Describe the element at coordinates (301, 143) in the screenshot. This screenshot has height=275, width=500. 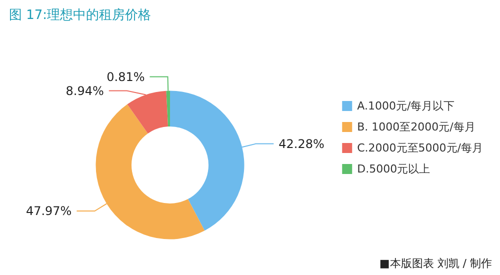
I see `data-label: 42.28%` at that location.